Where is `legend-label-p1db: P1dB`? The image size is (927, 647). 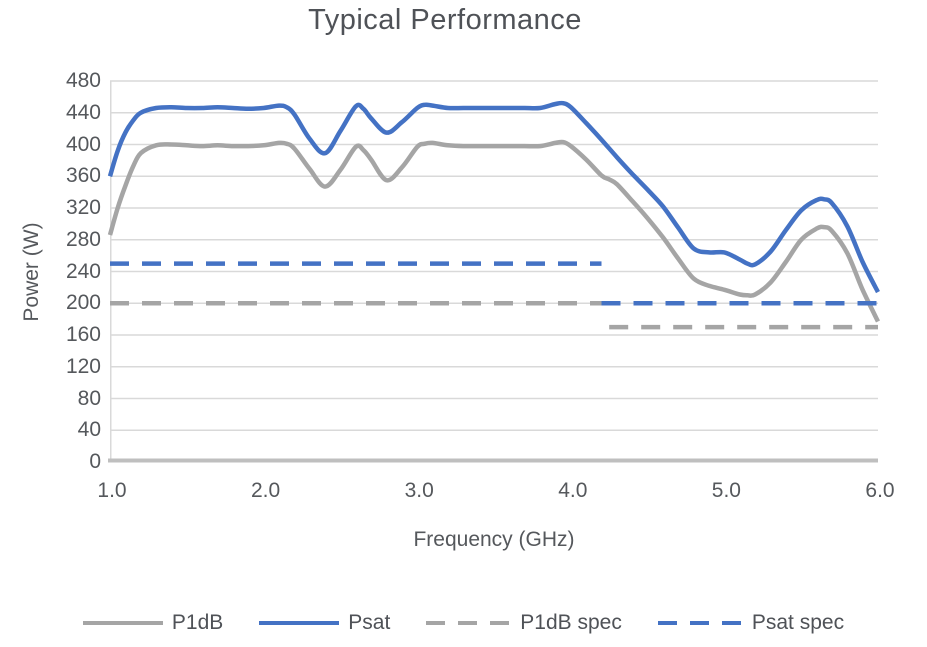
legend-label-p1db: P1dB is located at coordinates (197, 622).